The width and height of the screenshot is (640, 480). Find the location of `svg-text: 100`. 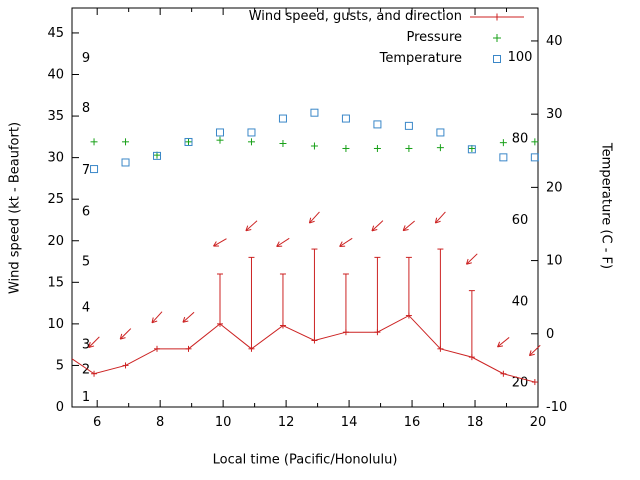

svg-text: 100 is located at coordinates (520, 57).